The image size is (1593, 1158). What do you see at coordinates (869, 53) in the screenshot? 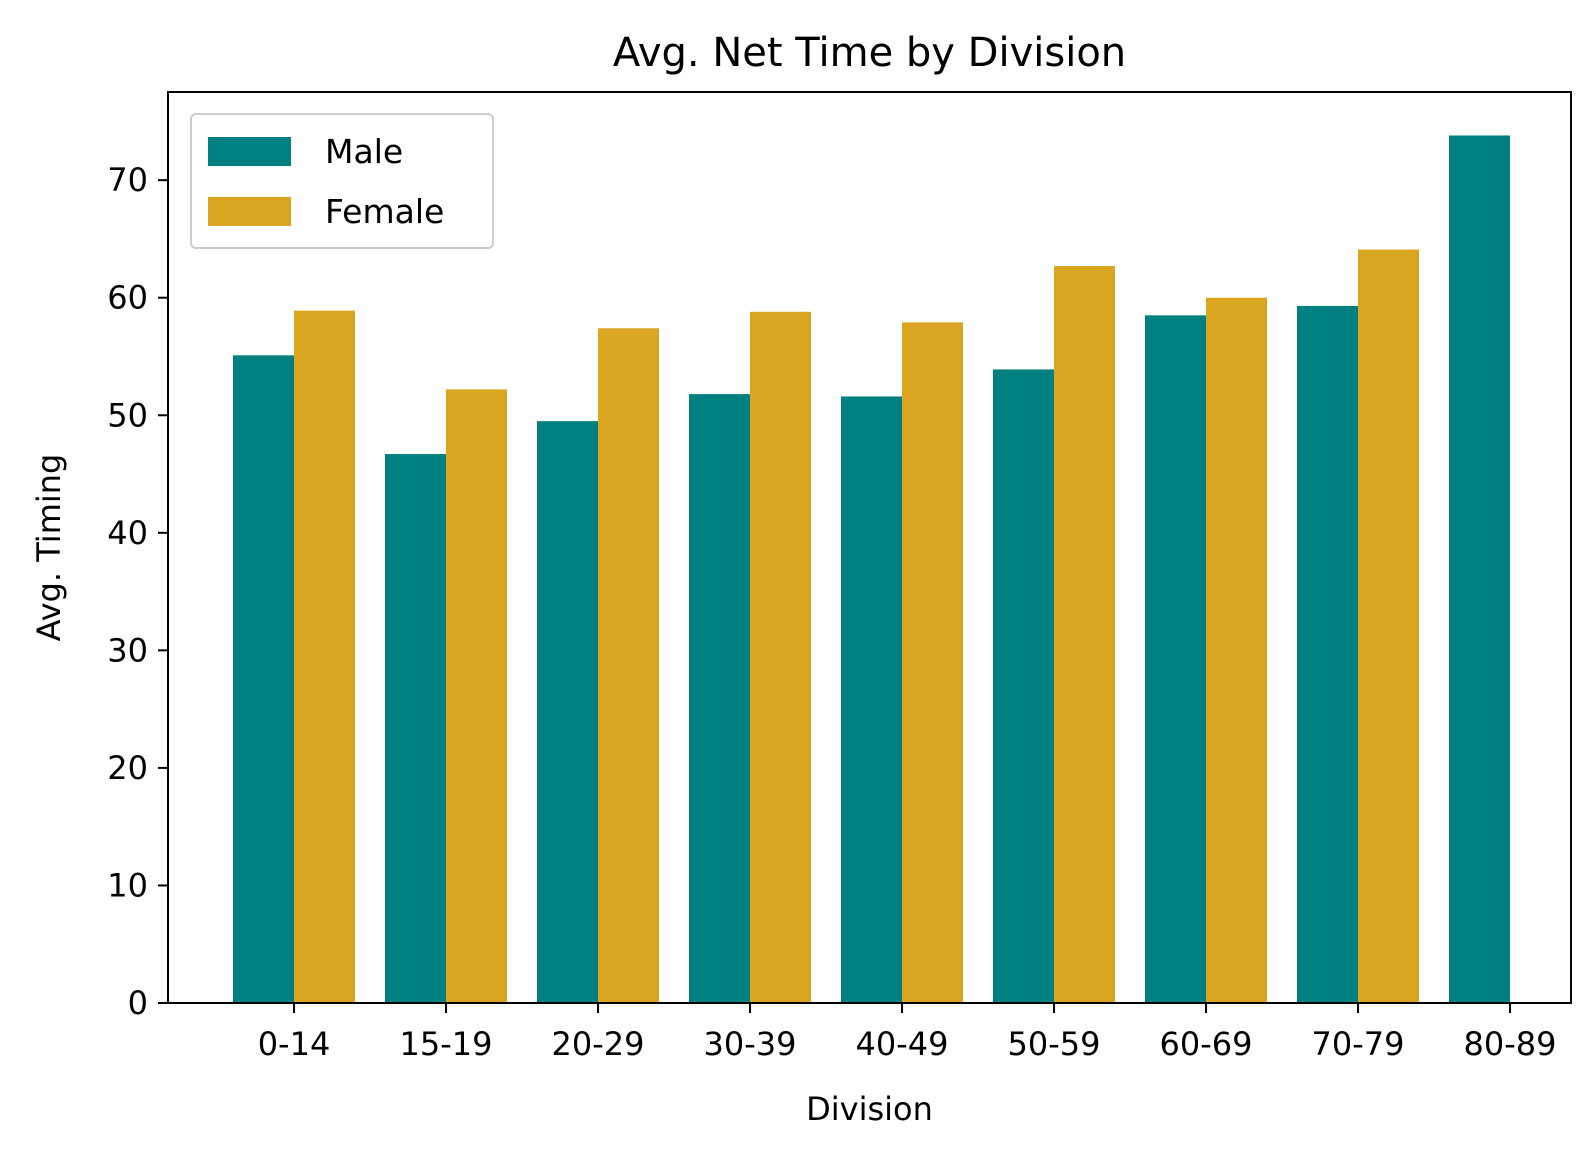
I see `chart-title: Avg. Net Time by Division` at bounding box center [869, 53].